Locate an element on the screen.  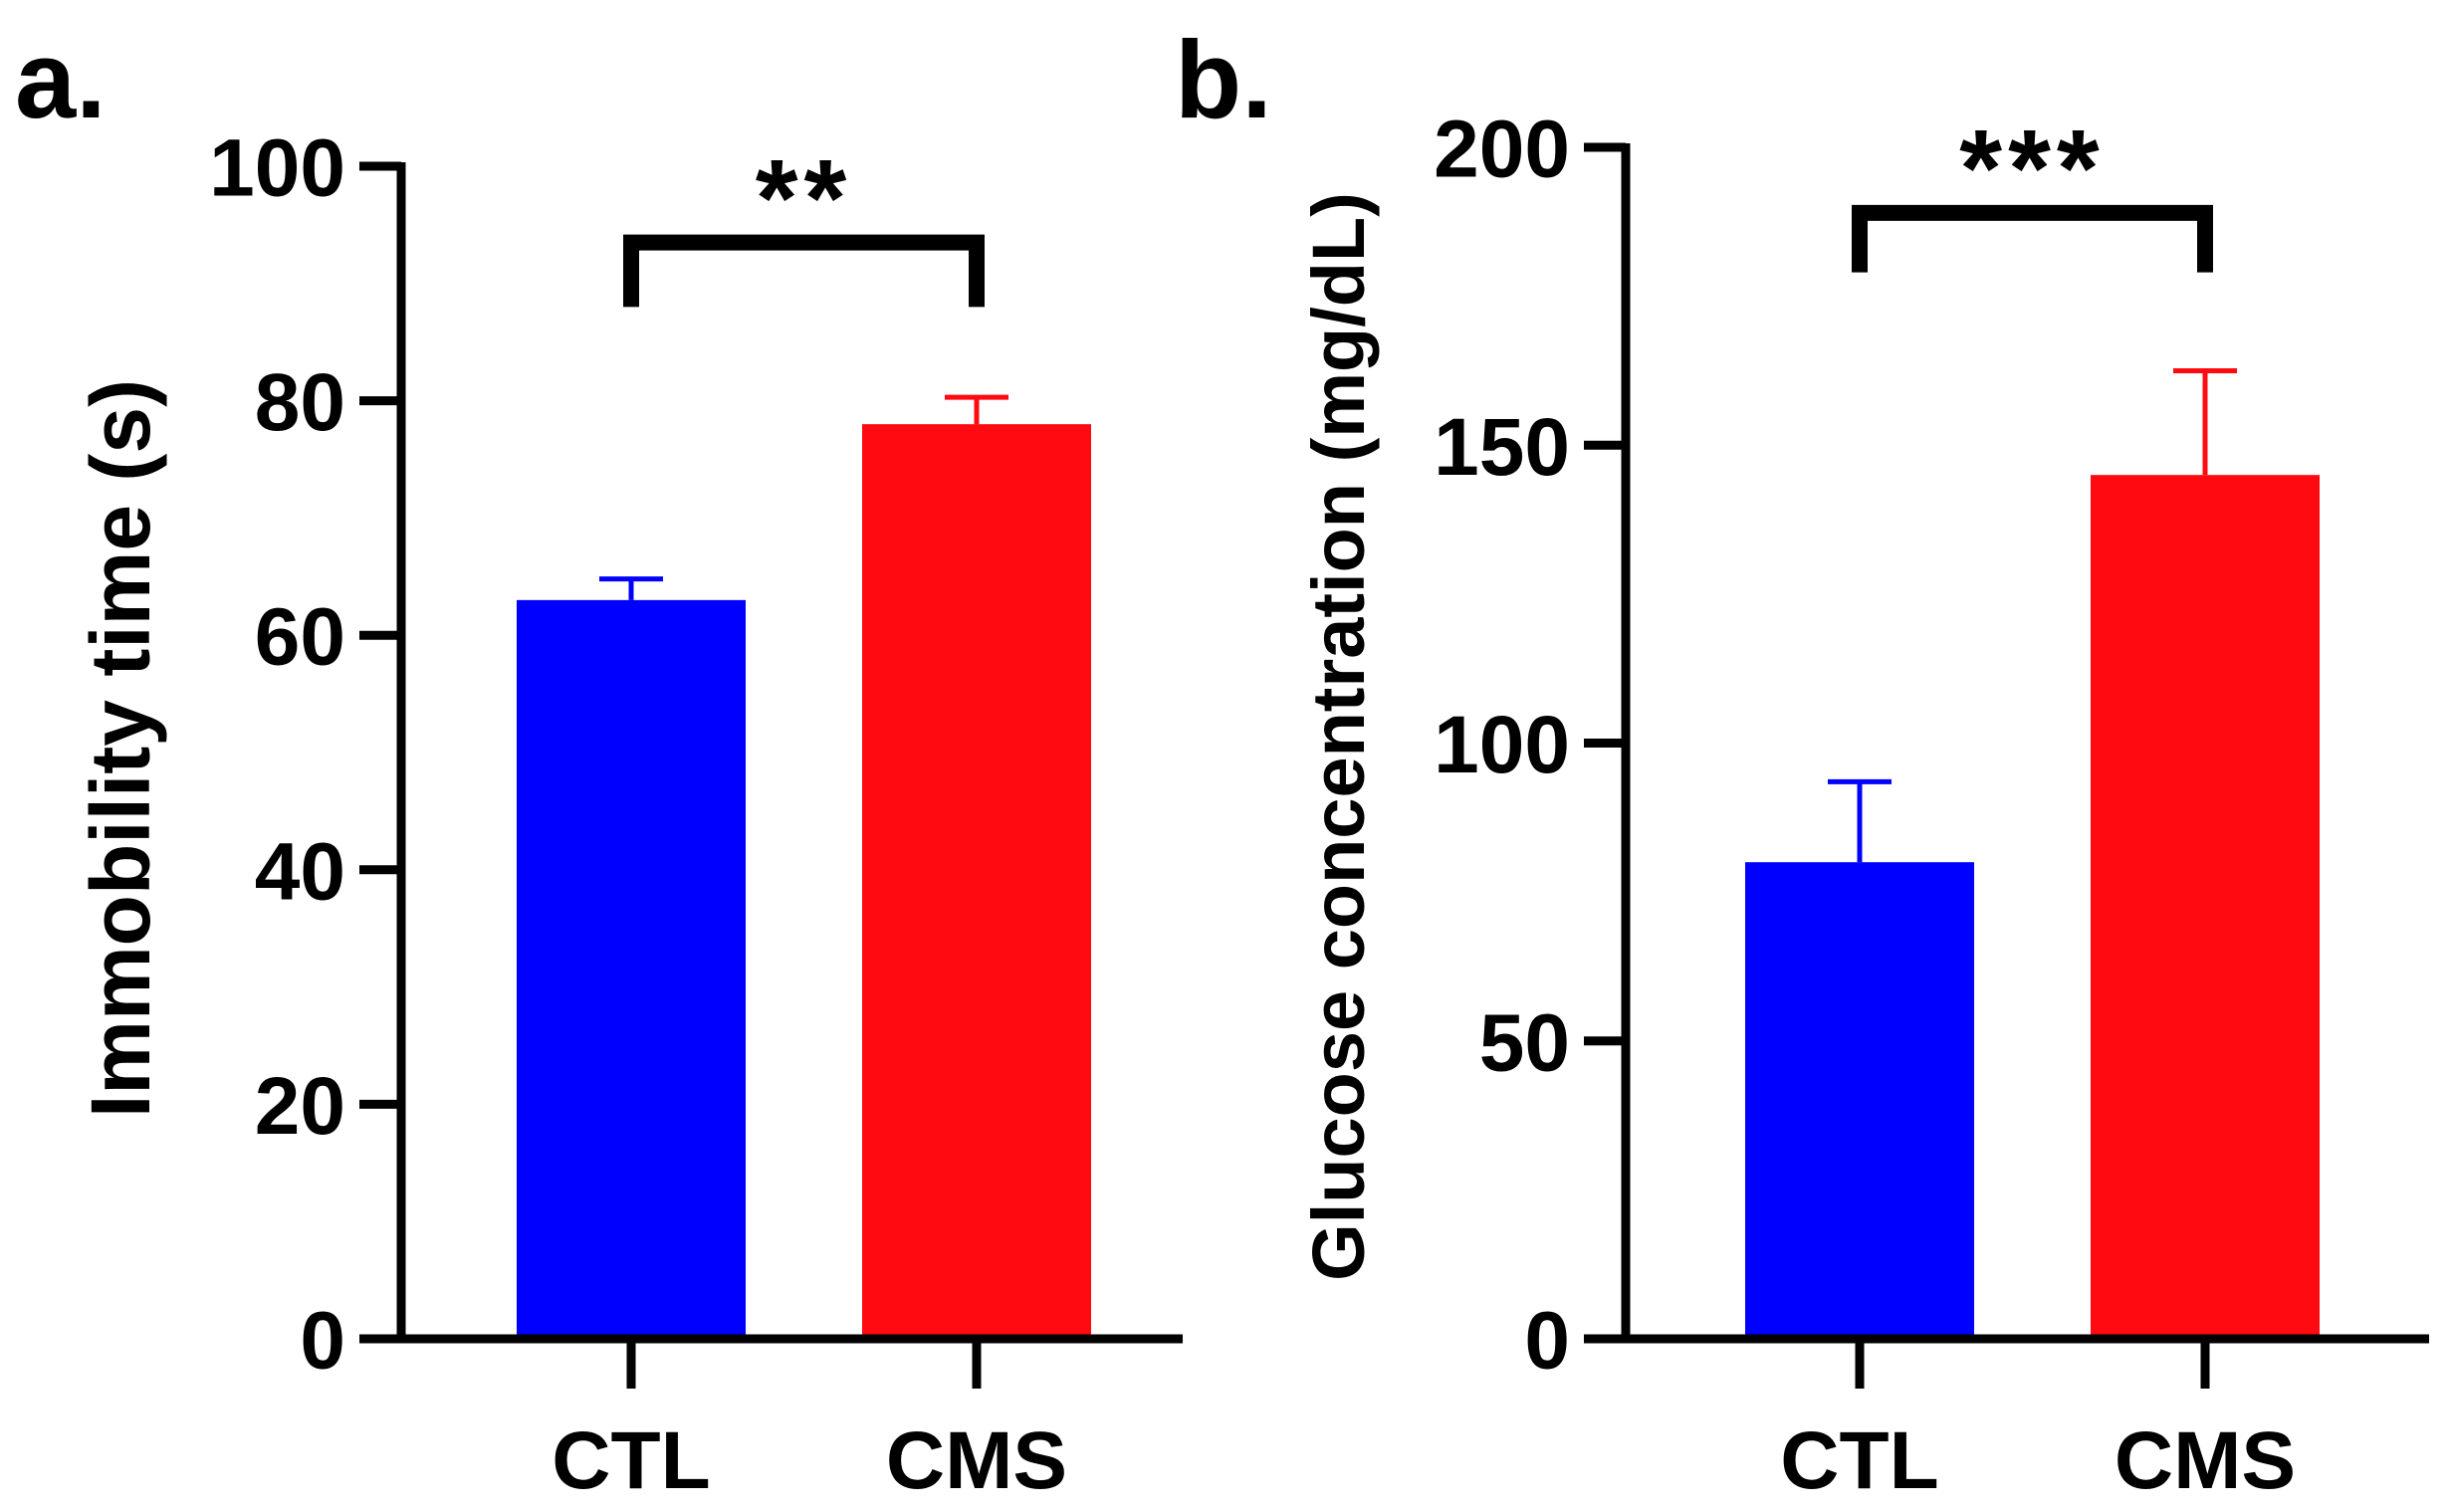
y-tick-label: 40 is located at coordinates (300, 871).